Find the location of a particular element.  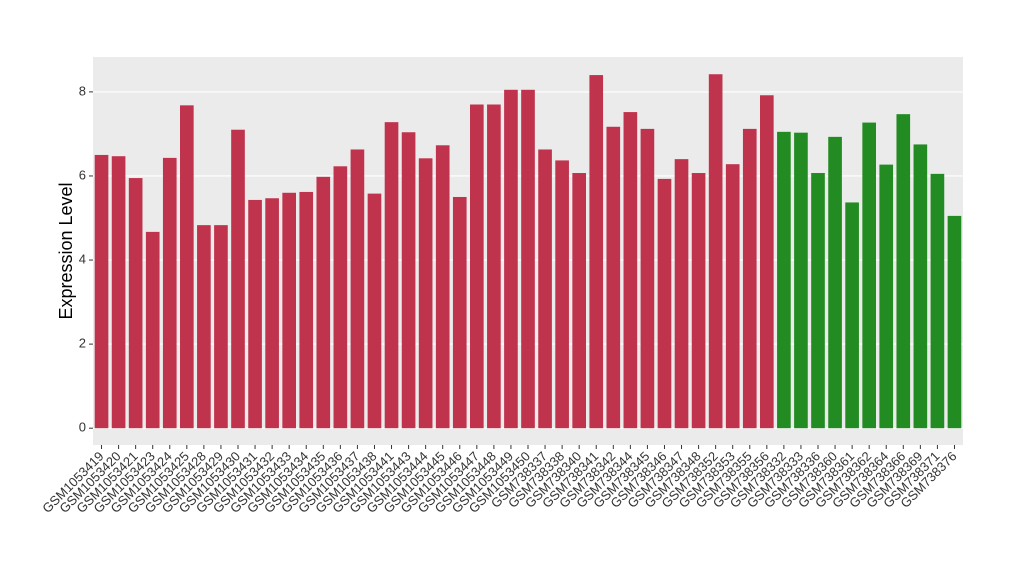

y-tick-label: 4 is located at coordinates (82, 258).